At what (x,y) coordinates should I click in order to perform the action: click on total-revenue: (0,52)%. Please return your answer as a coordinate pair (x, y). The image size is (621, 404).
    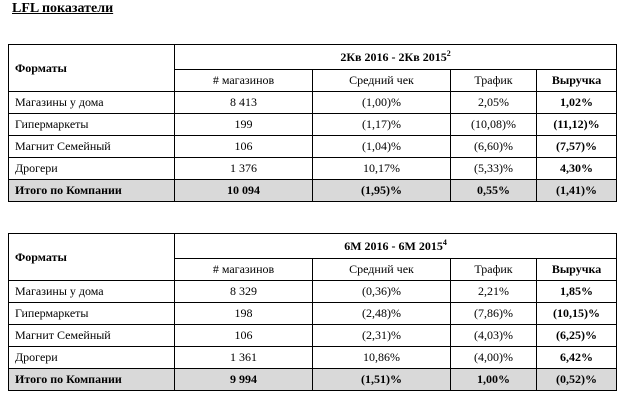
    Looking at the image, I should click on (576, 379).